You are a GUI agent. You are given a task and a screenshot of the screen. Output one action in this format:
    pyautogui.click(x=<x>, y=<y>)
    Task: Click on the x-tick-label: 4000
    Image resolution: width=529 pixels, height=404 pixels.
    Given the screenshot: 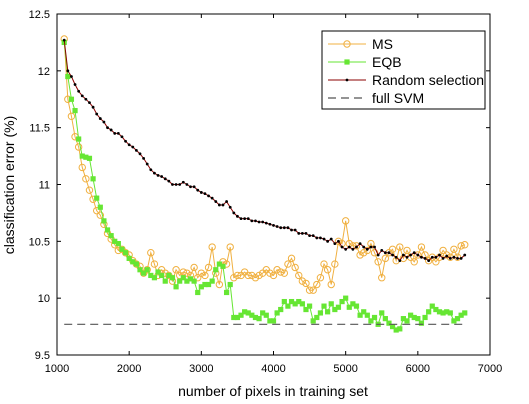 What is the action you would take?
    pyautogui.click(x=273, y=369)
    